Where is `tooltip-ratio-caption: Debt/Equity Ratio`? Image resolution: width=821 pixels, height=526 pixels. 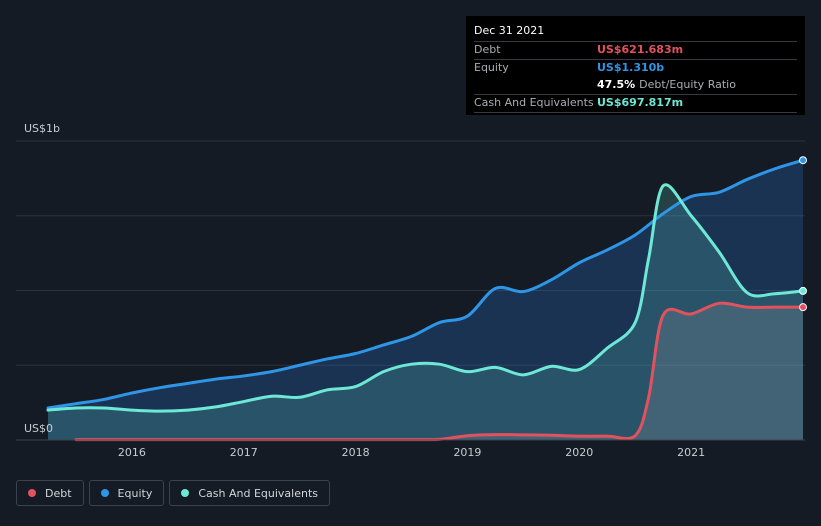
tooltip-ratio-caption: Debt/Equity Ratio is located at coordinates (687, 84).